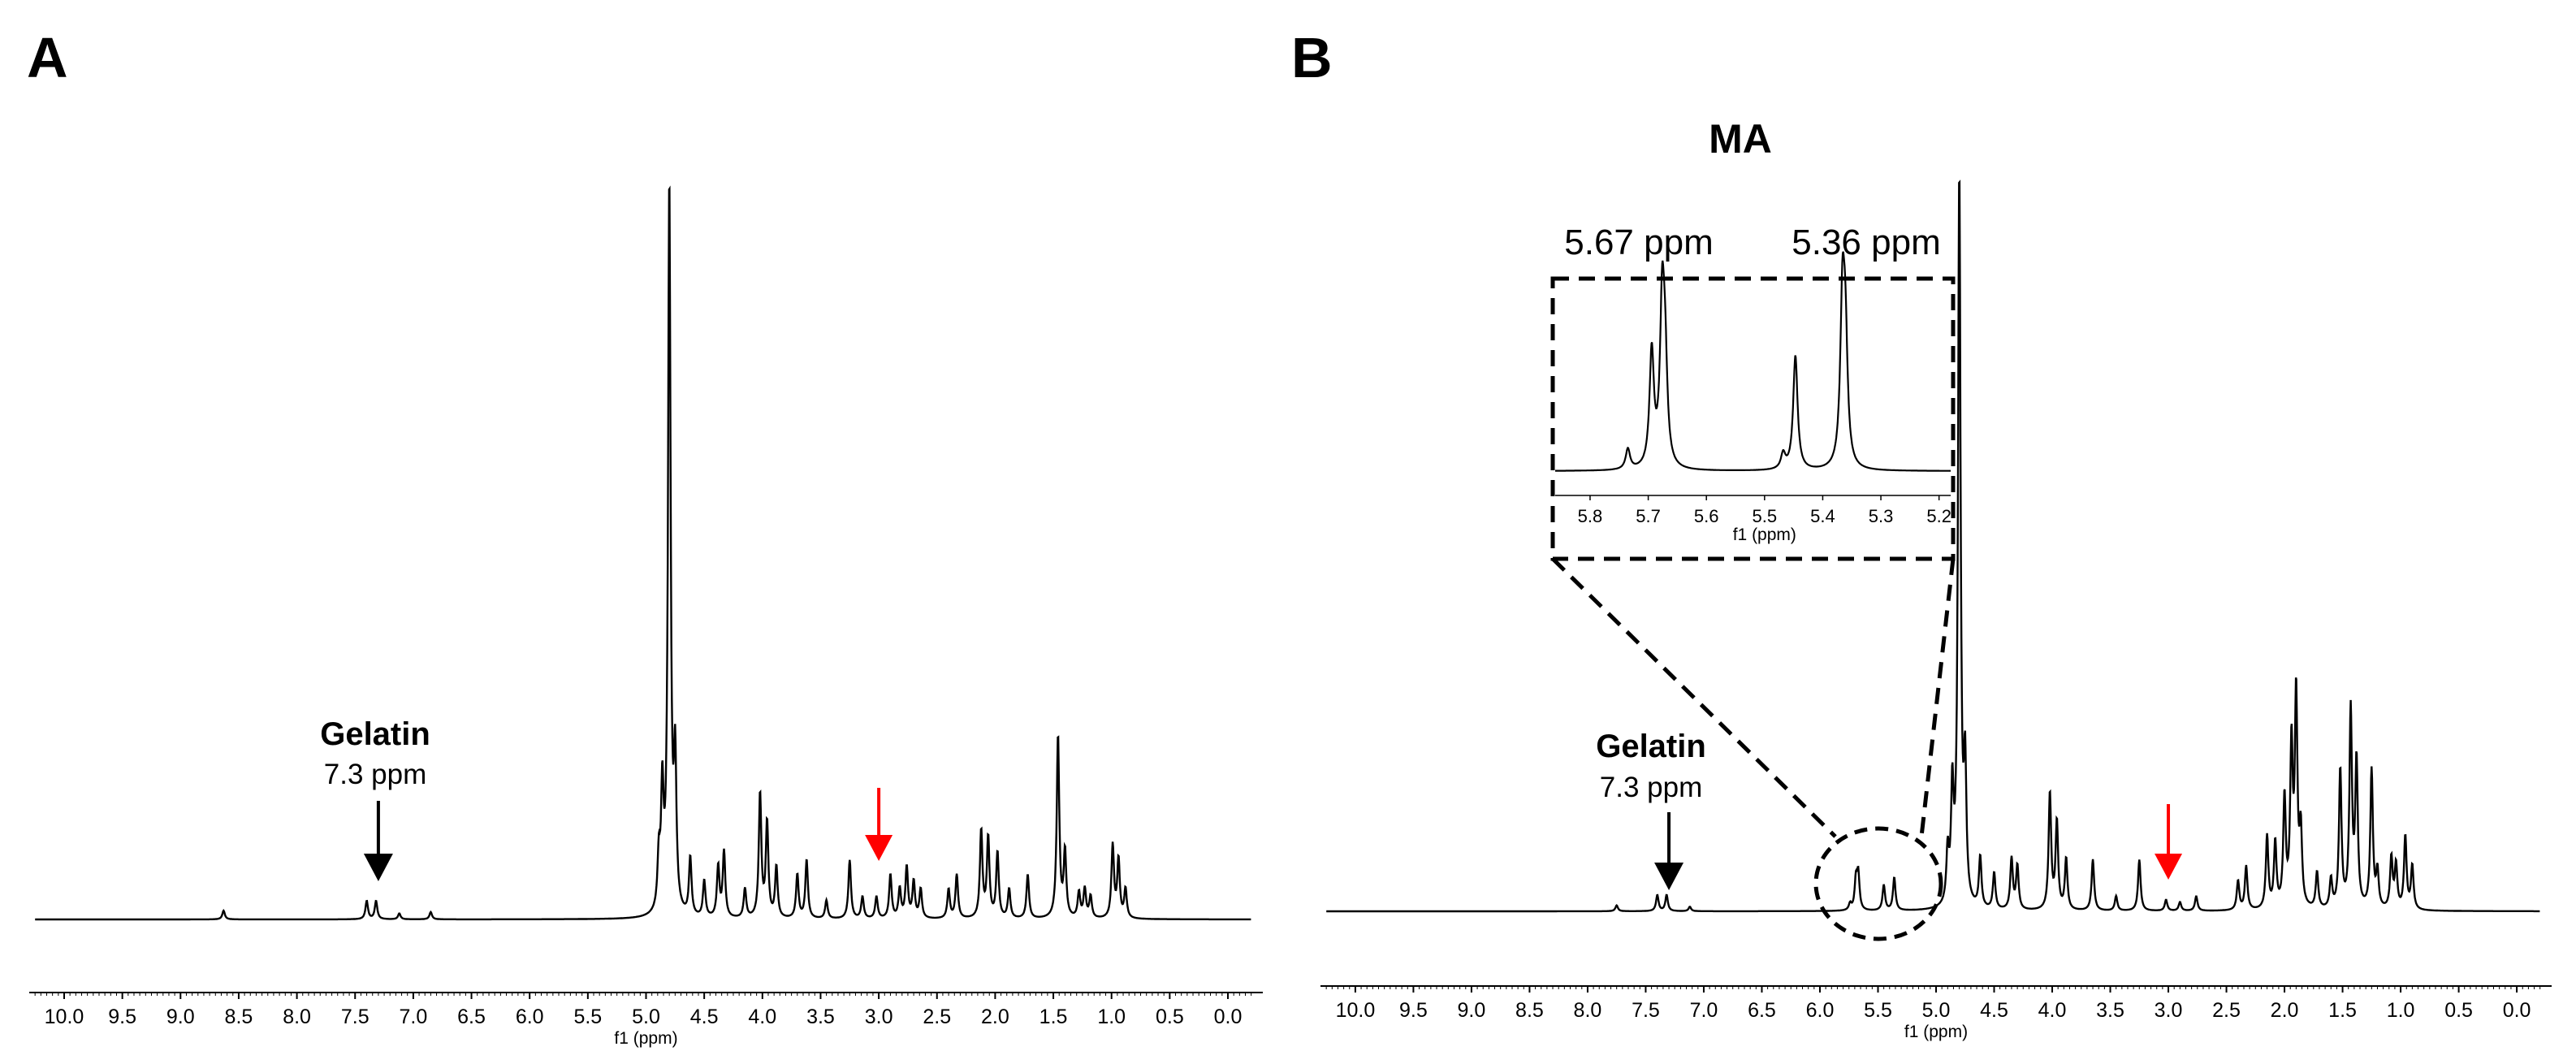 This screenshot has height=1064, width=2576. I want to click on zoom-connector-right, so click(1938, 697).